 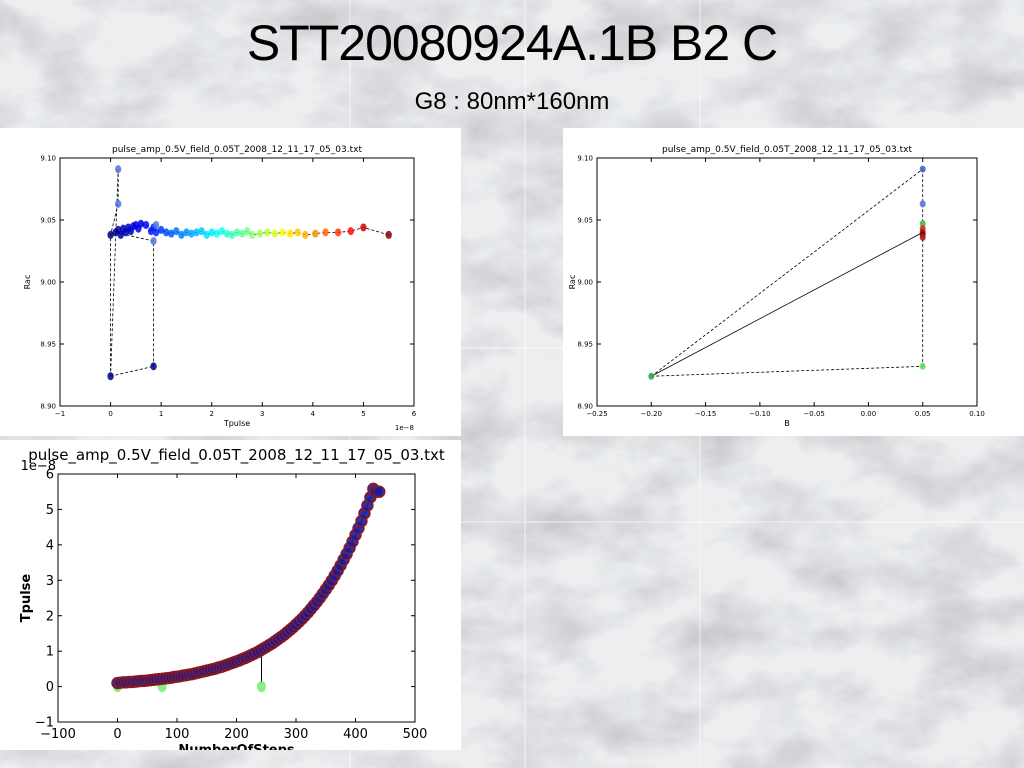 What do you see at coordinates (60, 414) in the screenshot?
I see `x-tick-label: −1` at bounding box center [60, 414].